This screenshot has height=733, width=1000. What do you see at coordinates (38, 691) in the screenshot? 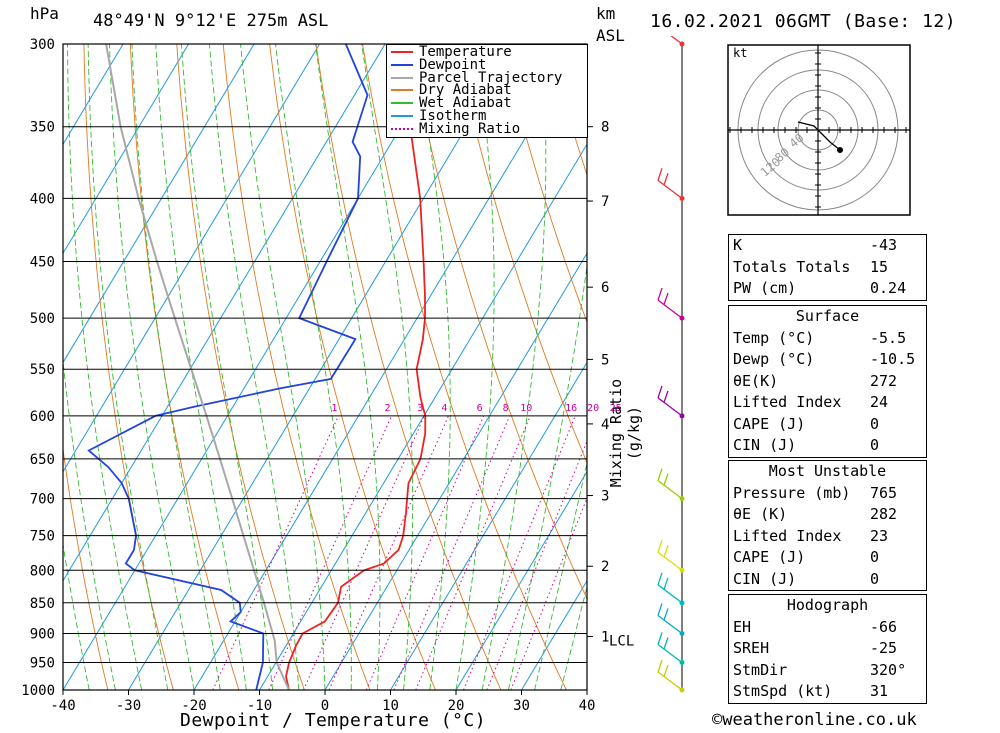
I see `pressure-tick-label: 1000` at bounding box center [38, 691].